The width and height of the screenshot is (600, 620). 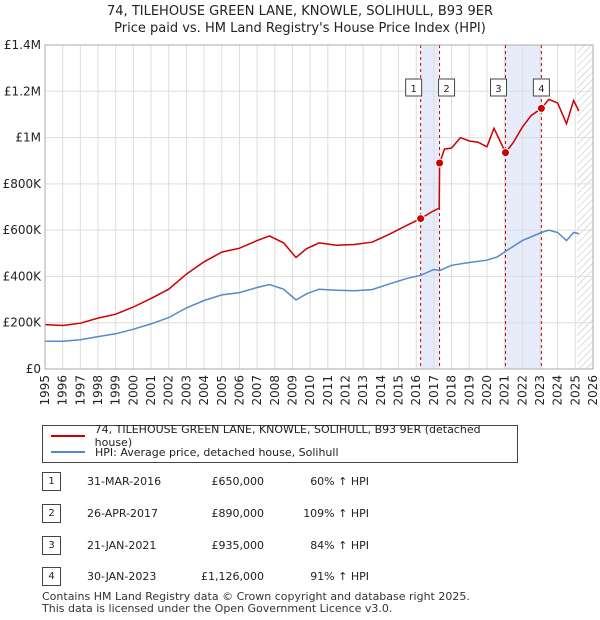 What do you see at coordinates (275, 390) in the screenshot?
I see `x-tick-label: 2008` at bounding box center [275, 390].